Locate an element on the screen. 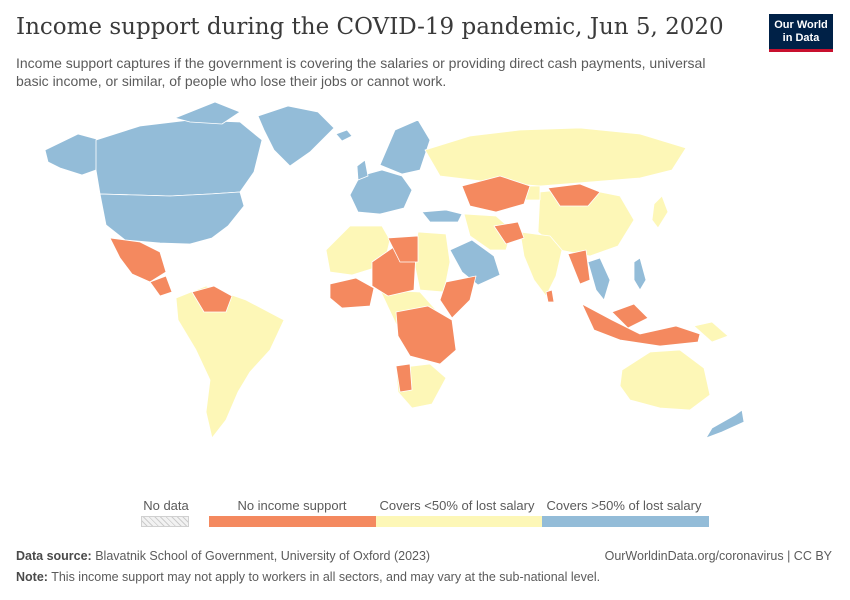 Image resolution: width=850 pixels, height=600 pixels. region-egypt-sudan is located at coordinates (432, 262).